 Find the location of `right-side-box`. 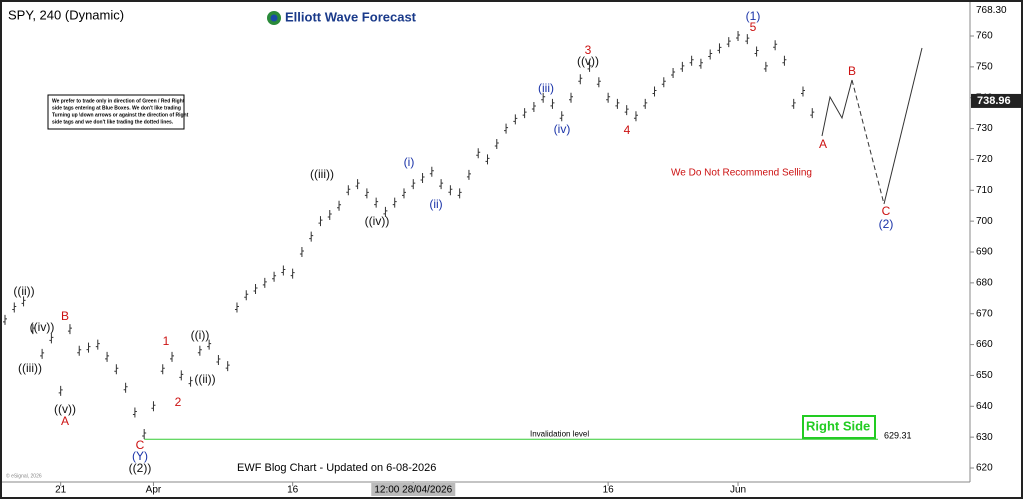

right-side-box is located at coordinates (839, 427).